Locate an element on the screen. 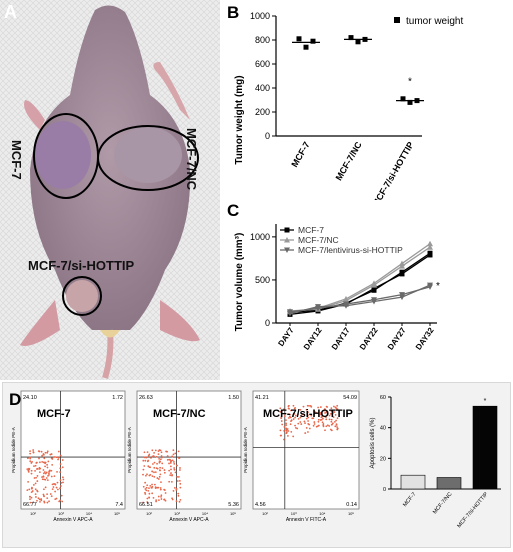 This screenshot has height=552, width=513. legend-label: tumor weight is located at coordinates (434, 21).